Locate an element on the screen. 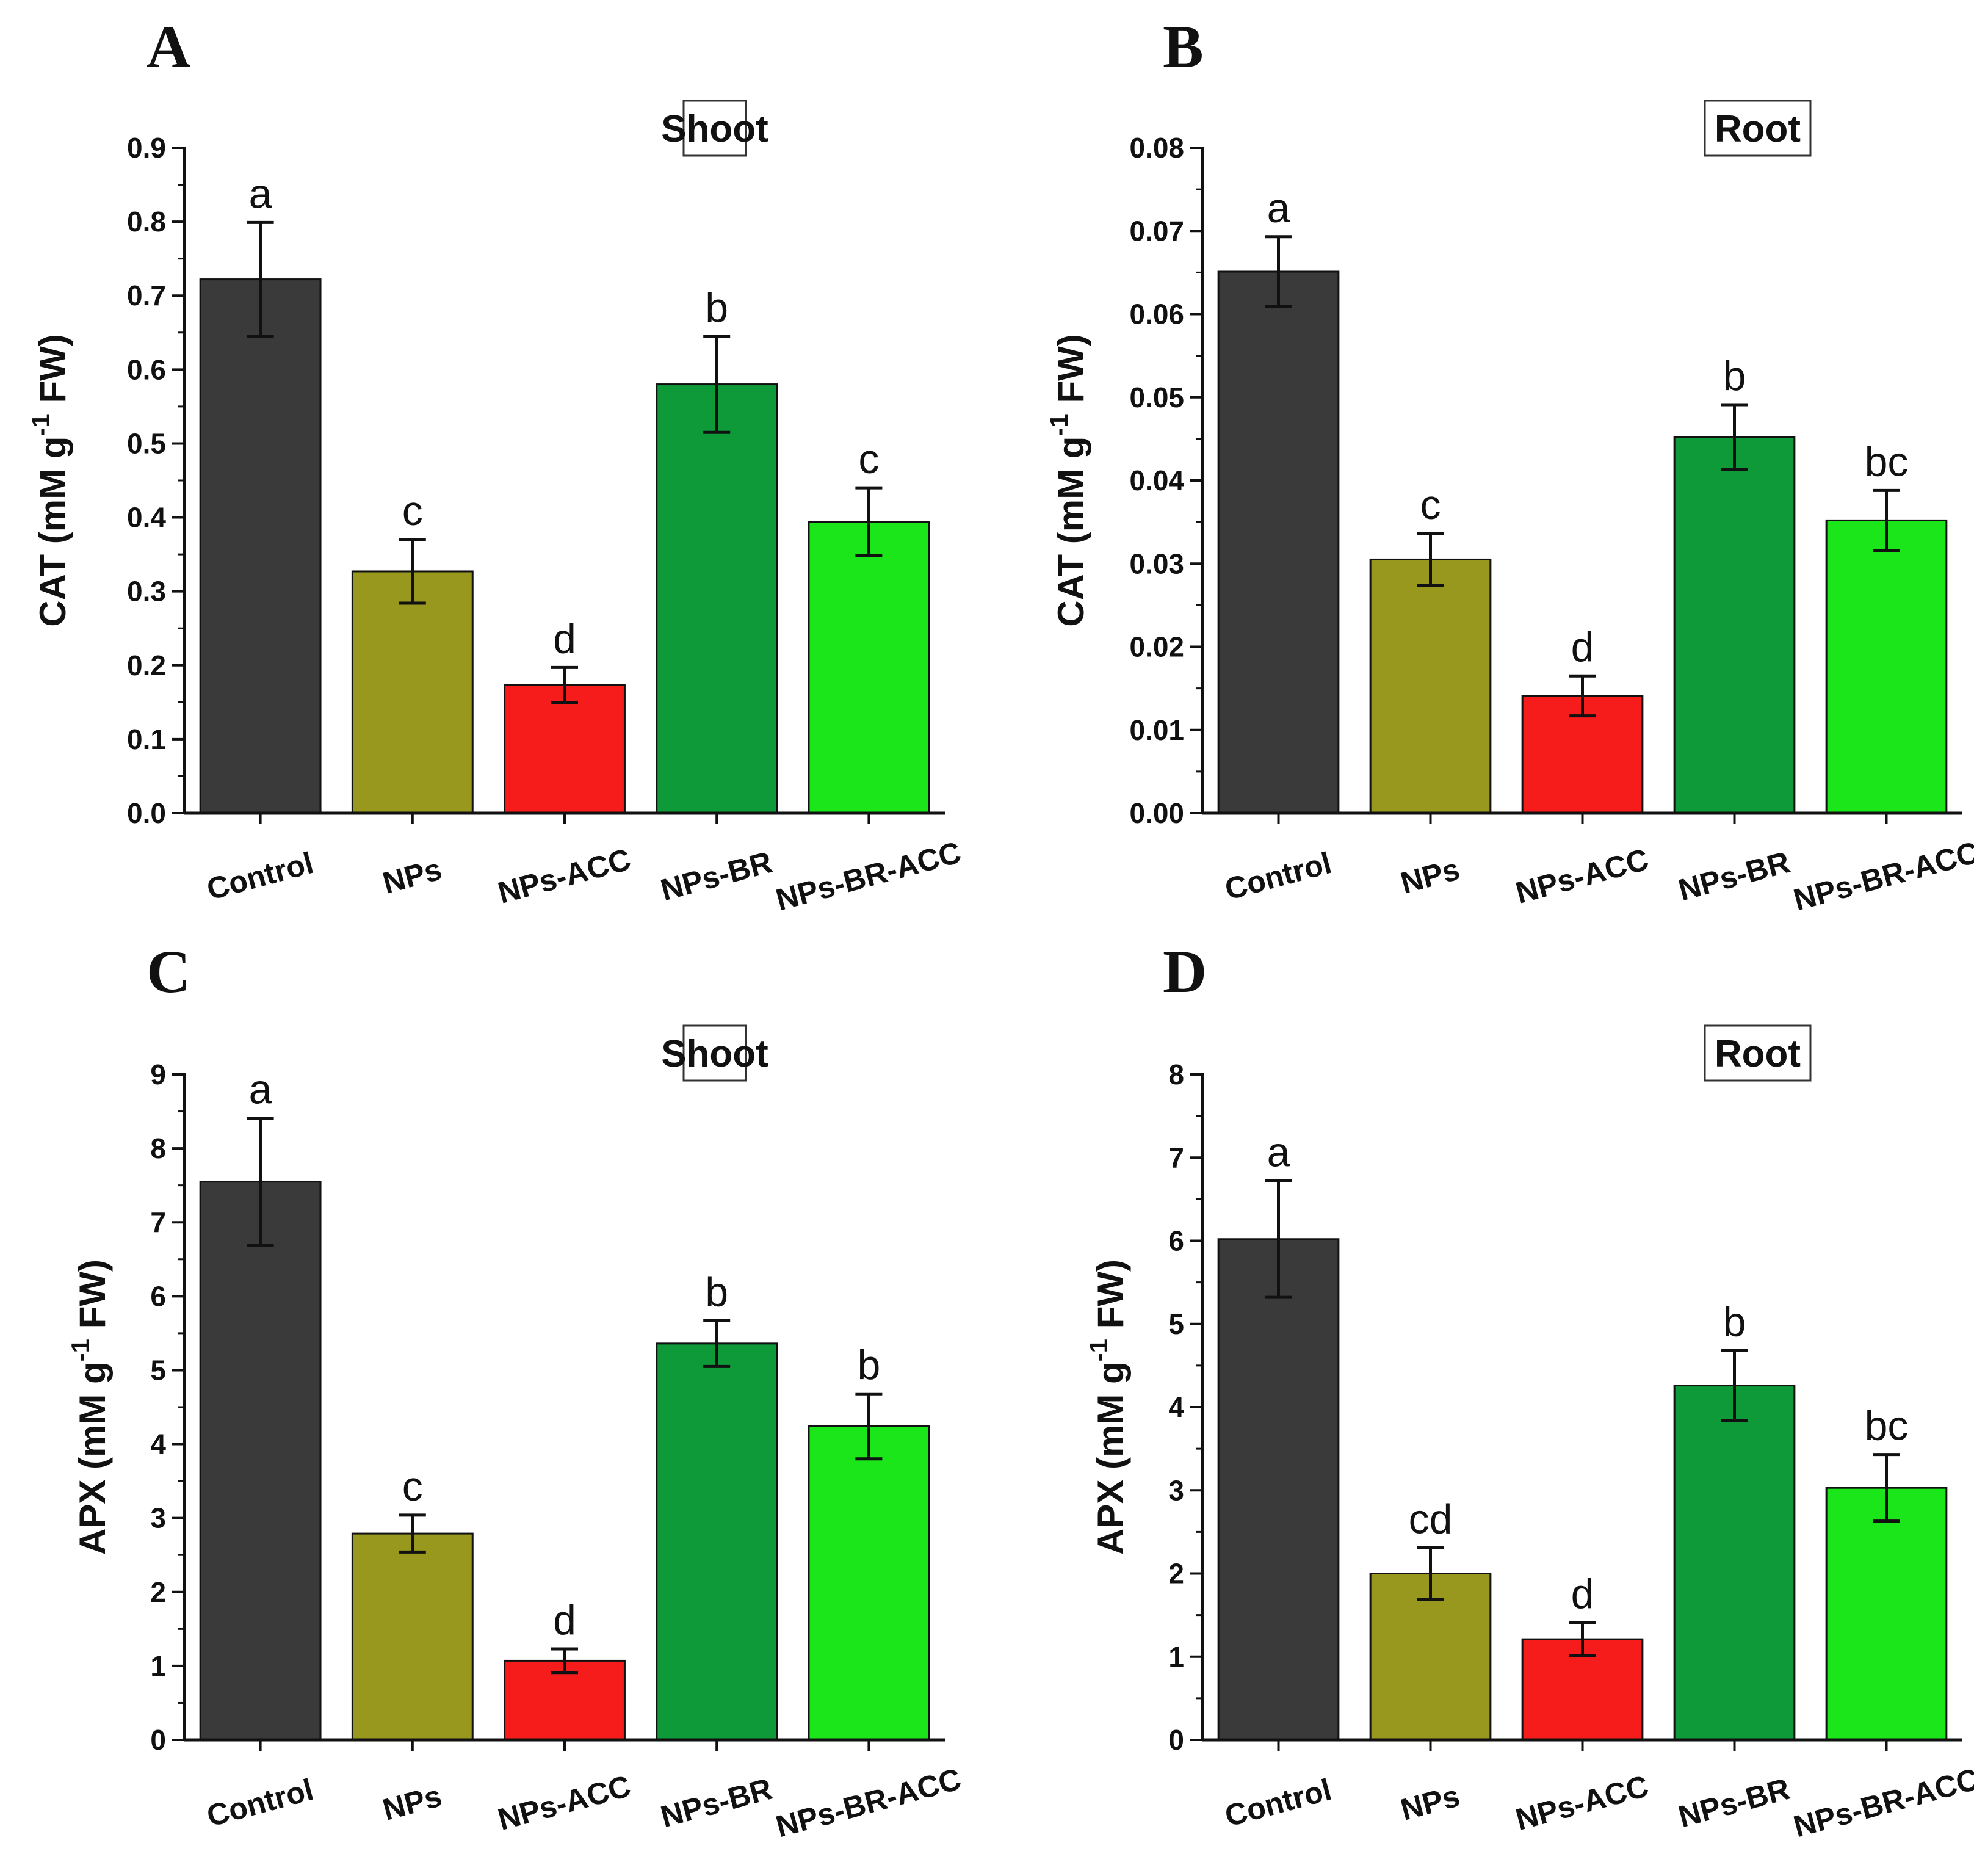 Image resolution: width=1974 pixels, height=1876 pixels. y-tick-label: 2 is located at coordinates (158, 1592).